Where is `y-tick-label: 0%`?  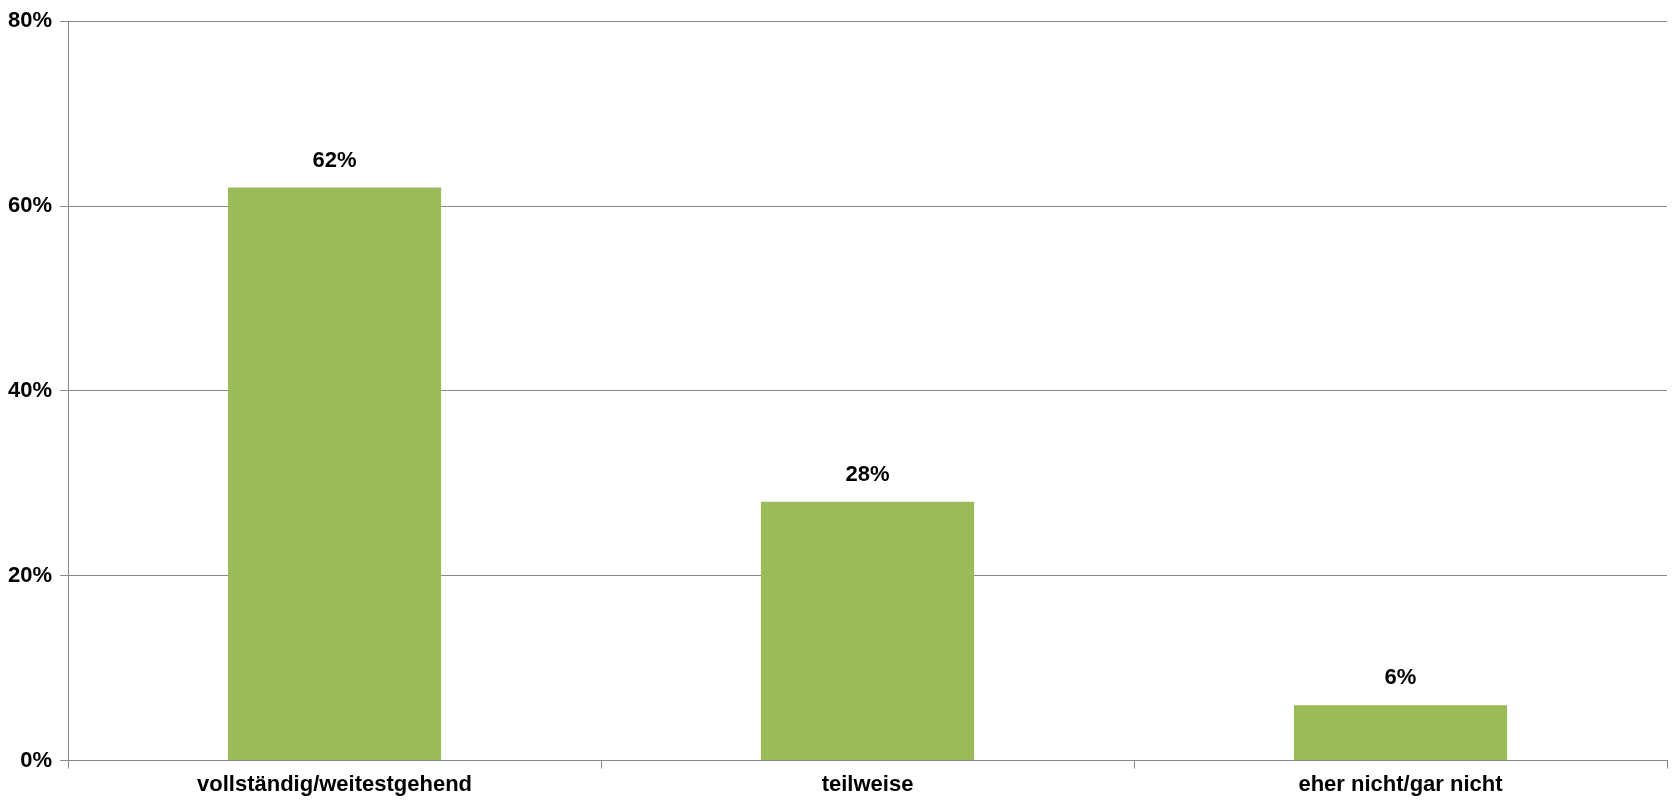 y-tick-label: 0% is located at coordinates (36, 759).